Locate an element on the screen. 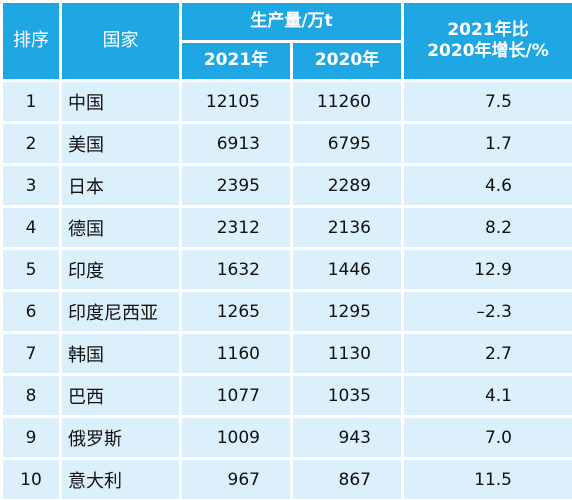 The height and width of the screenshot is (500, 572). growth-cell: 2.7 is located at coordinates (488, 353).